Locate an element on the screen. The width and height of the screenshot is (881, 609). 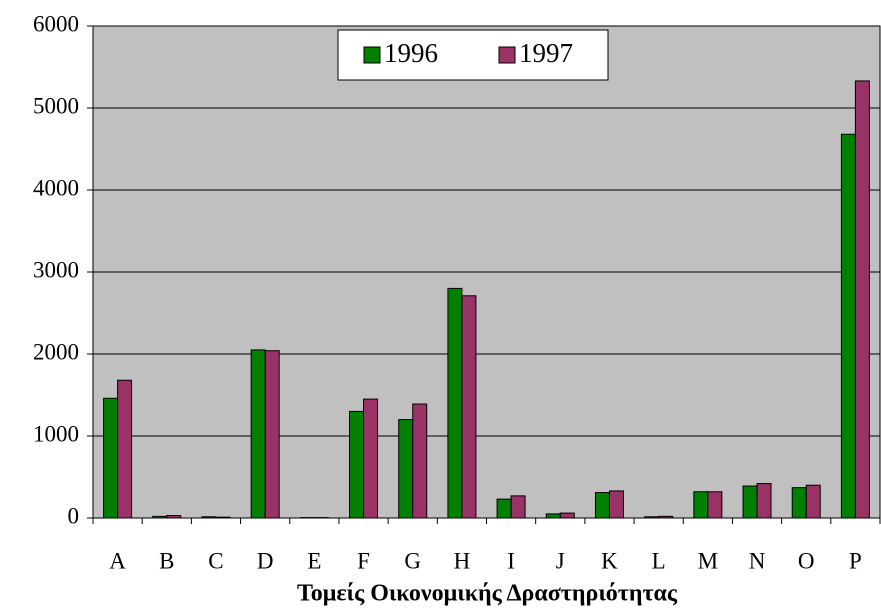
y-tick-label: 6000 is located at coordinates (56, 23).